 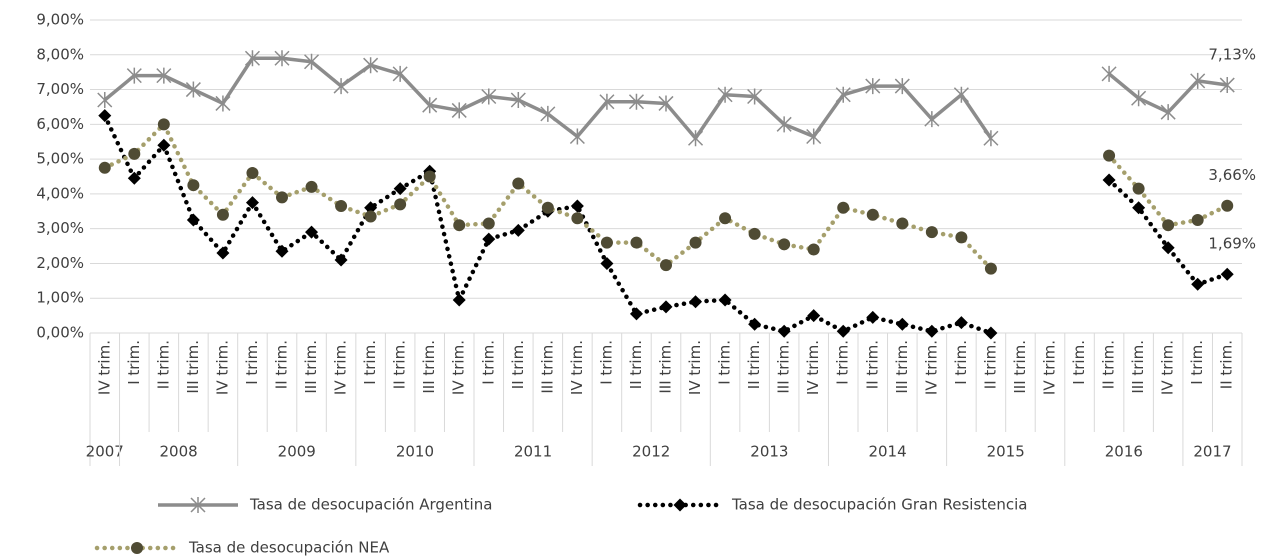 I want to click on x-group-label: 2012, so click(x=651, y=452).